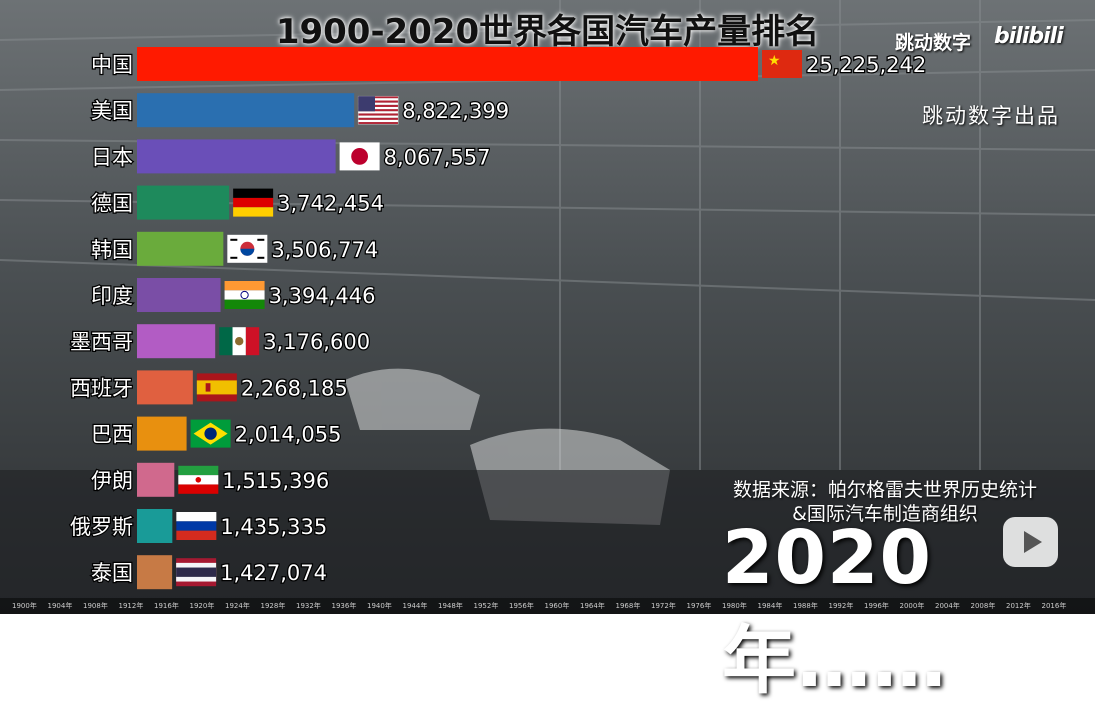 The width and height of the screenshot is (1095, 708). I want to click on category-label: 巴西, so click(112, 435).